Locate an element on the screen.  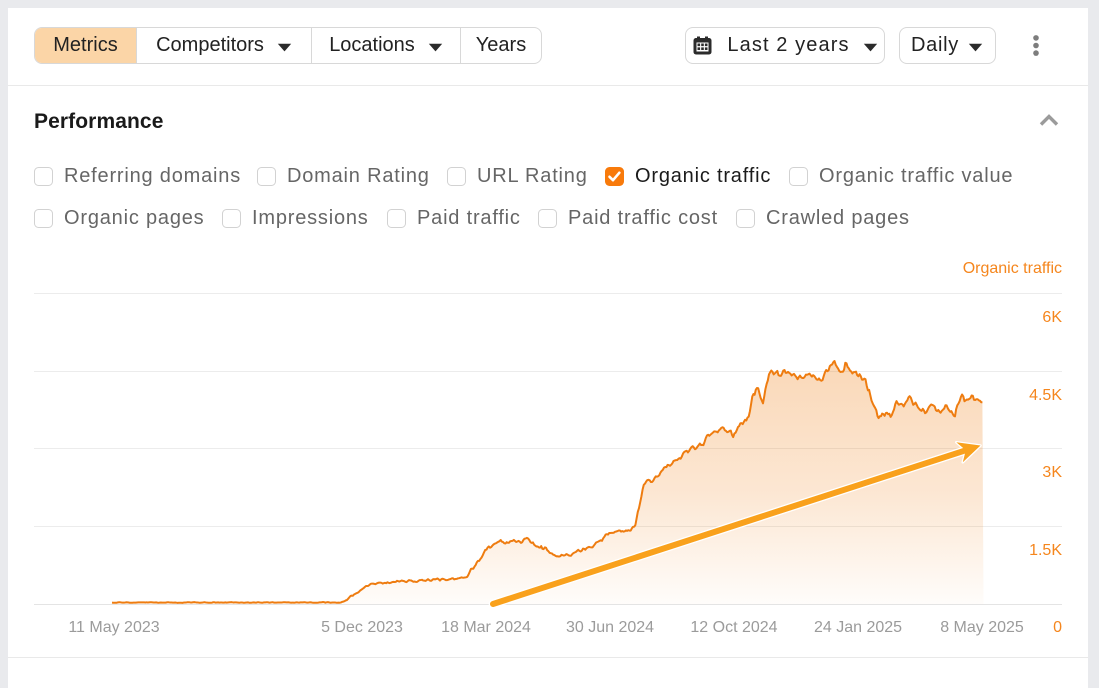
svg-text: 6K is located at coordinates (1052, 317).